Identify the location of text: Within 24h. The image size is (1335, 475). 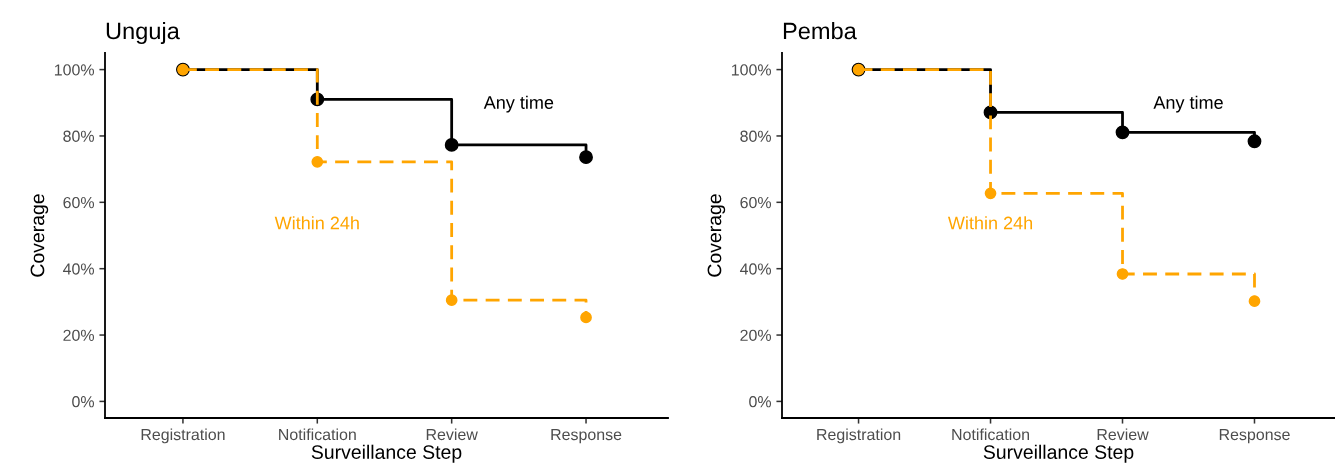
(316, 223).